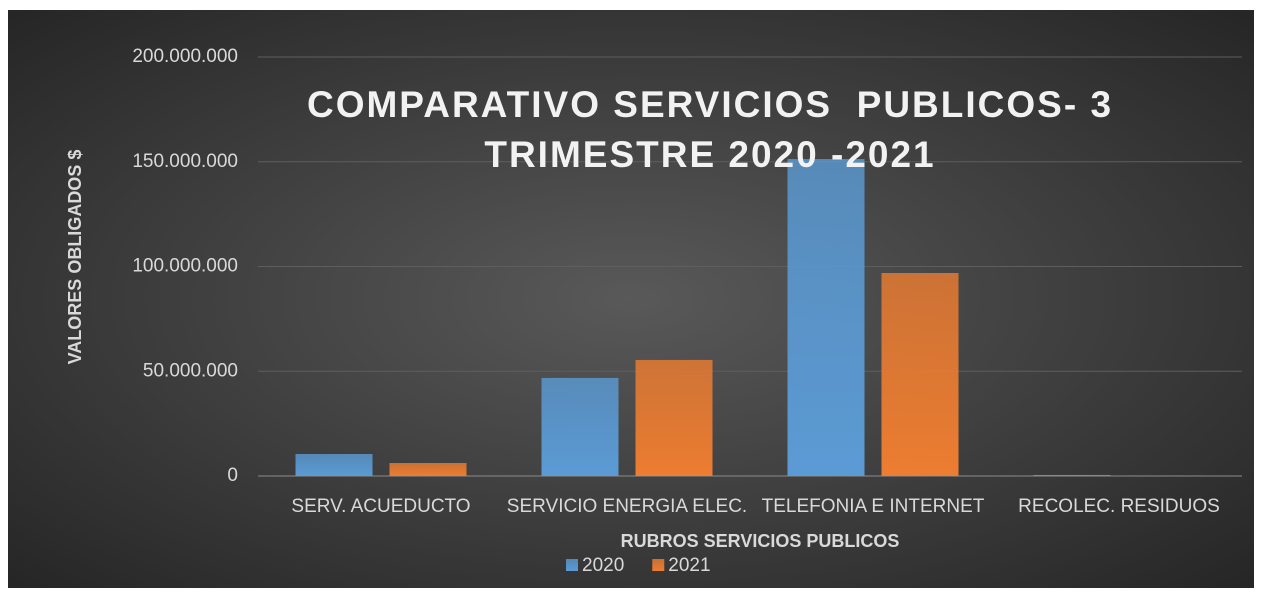 This screenshot has width=1262, height=596. I want to click on x-tick-label: SERV. ACUEDUCTO, so click(380, 506).